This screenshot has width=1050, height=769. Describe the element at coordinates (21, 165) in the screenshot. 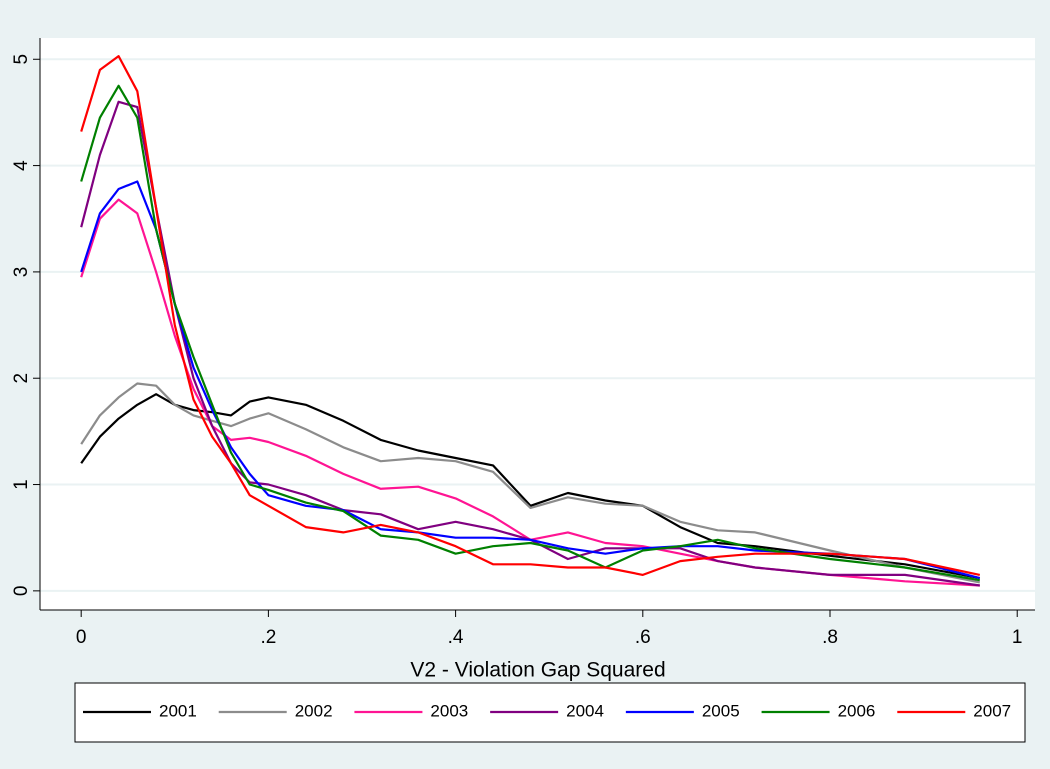

I see `y-tick-label: 4` at that location.